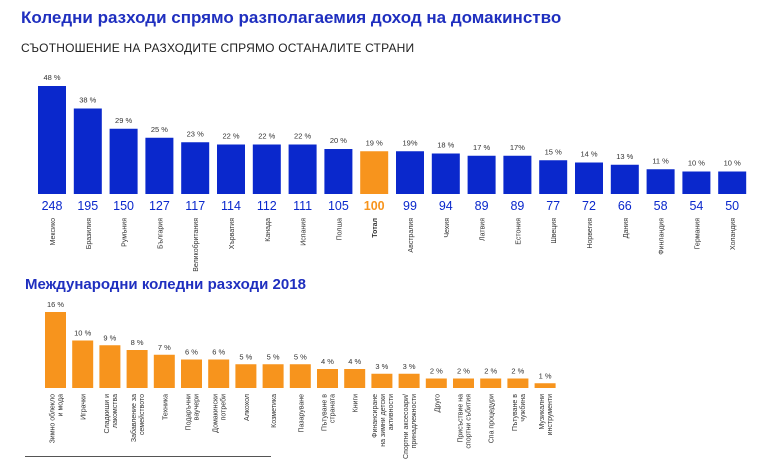 The width and height of the screenshot is (780, 470). Describe the element at coordinates (301, 413) in the screenshot. I see `category-label: Пазаруване` at that location.